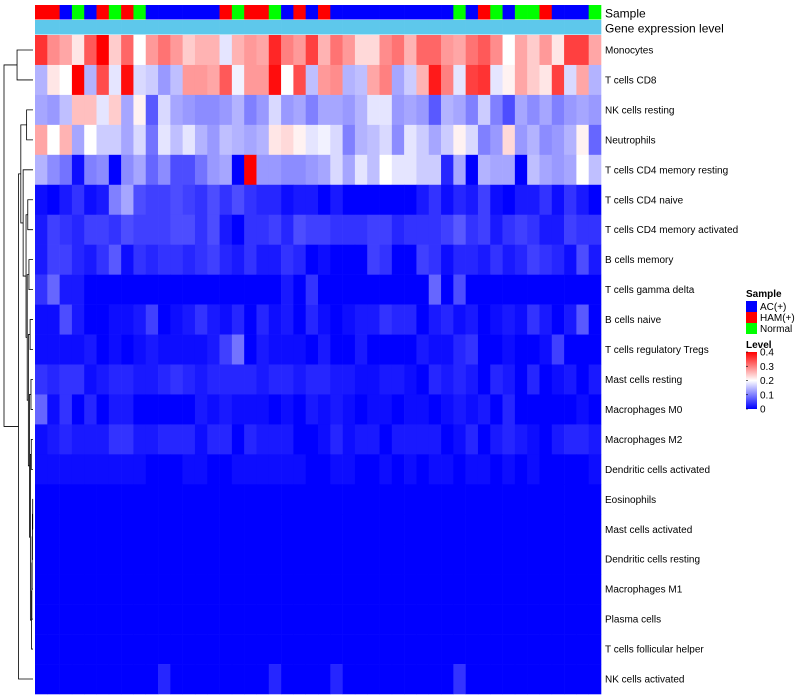 The height and width of the screenshot is (700, 800). I want to click on gene-expression-annotation-cell, so click(533, 27).